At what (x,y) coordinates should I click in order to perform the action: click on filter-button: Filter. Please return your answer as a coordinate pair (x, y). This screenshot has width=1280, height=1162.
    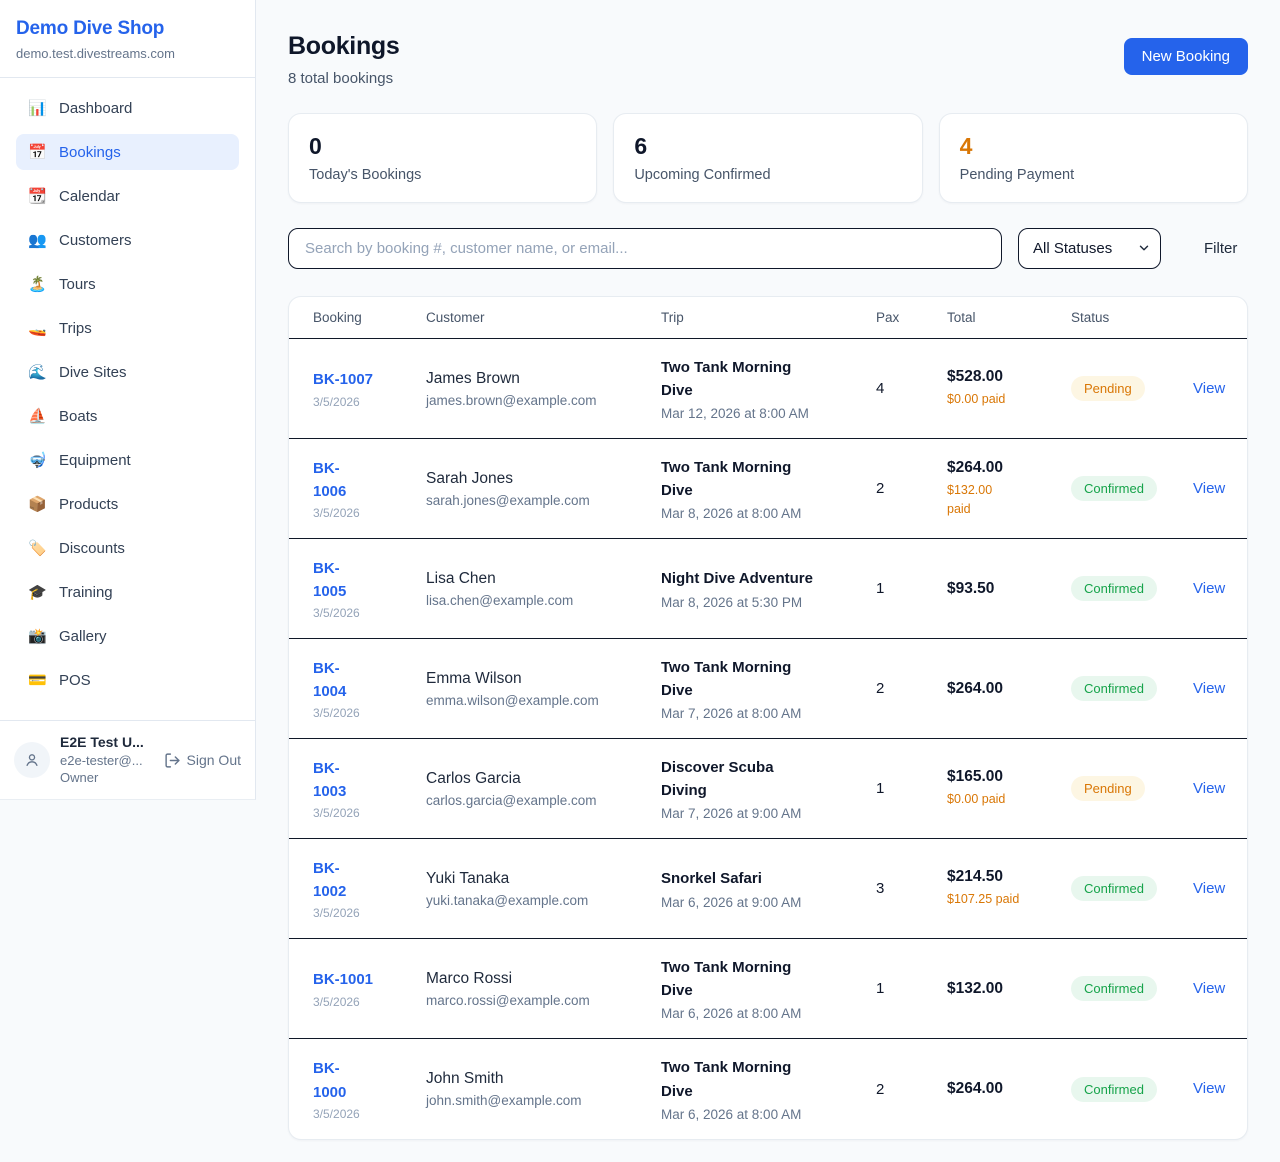
    Looking at the image, I should click on (1220, 248).